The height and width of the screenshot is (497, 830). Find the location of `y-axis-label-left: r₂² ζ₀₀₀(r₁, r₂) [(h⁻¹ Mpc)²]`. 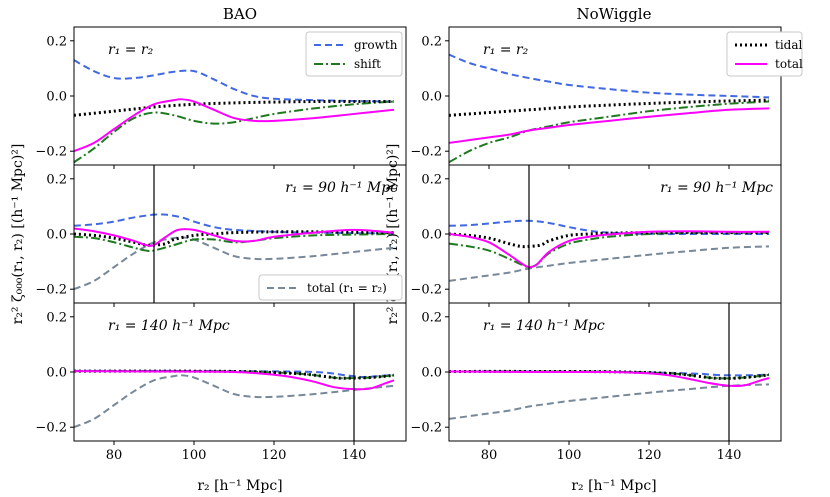

y-axis-label-left: r₂² ζ₀₀₀(r₁, r₂) [(h⁻¹ Mpc)²] is located at coordinates (18, 234).